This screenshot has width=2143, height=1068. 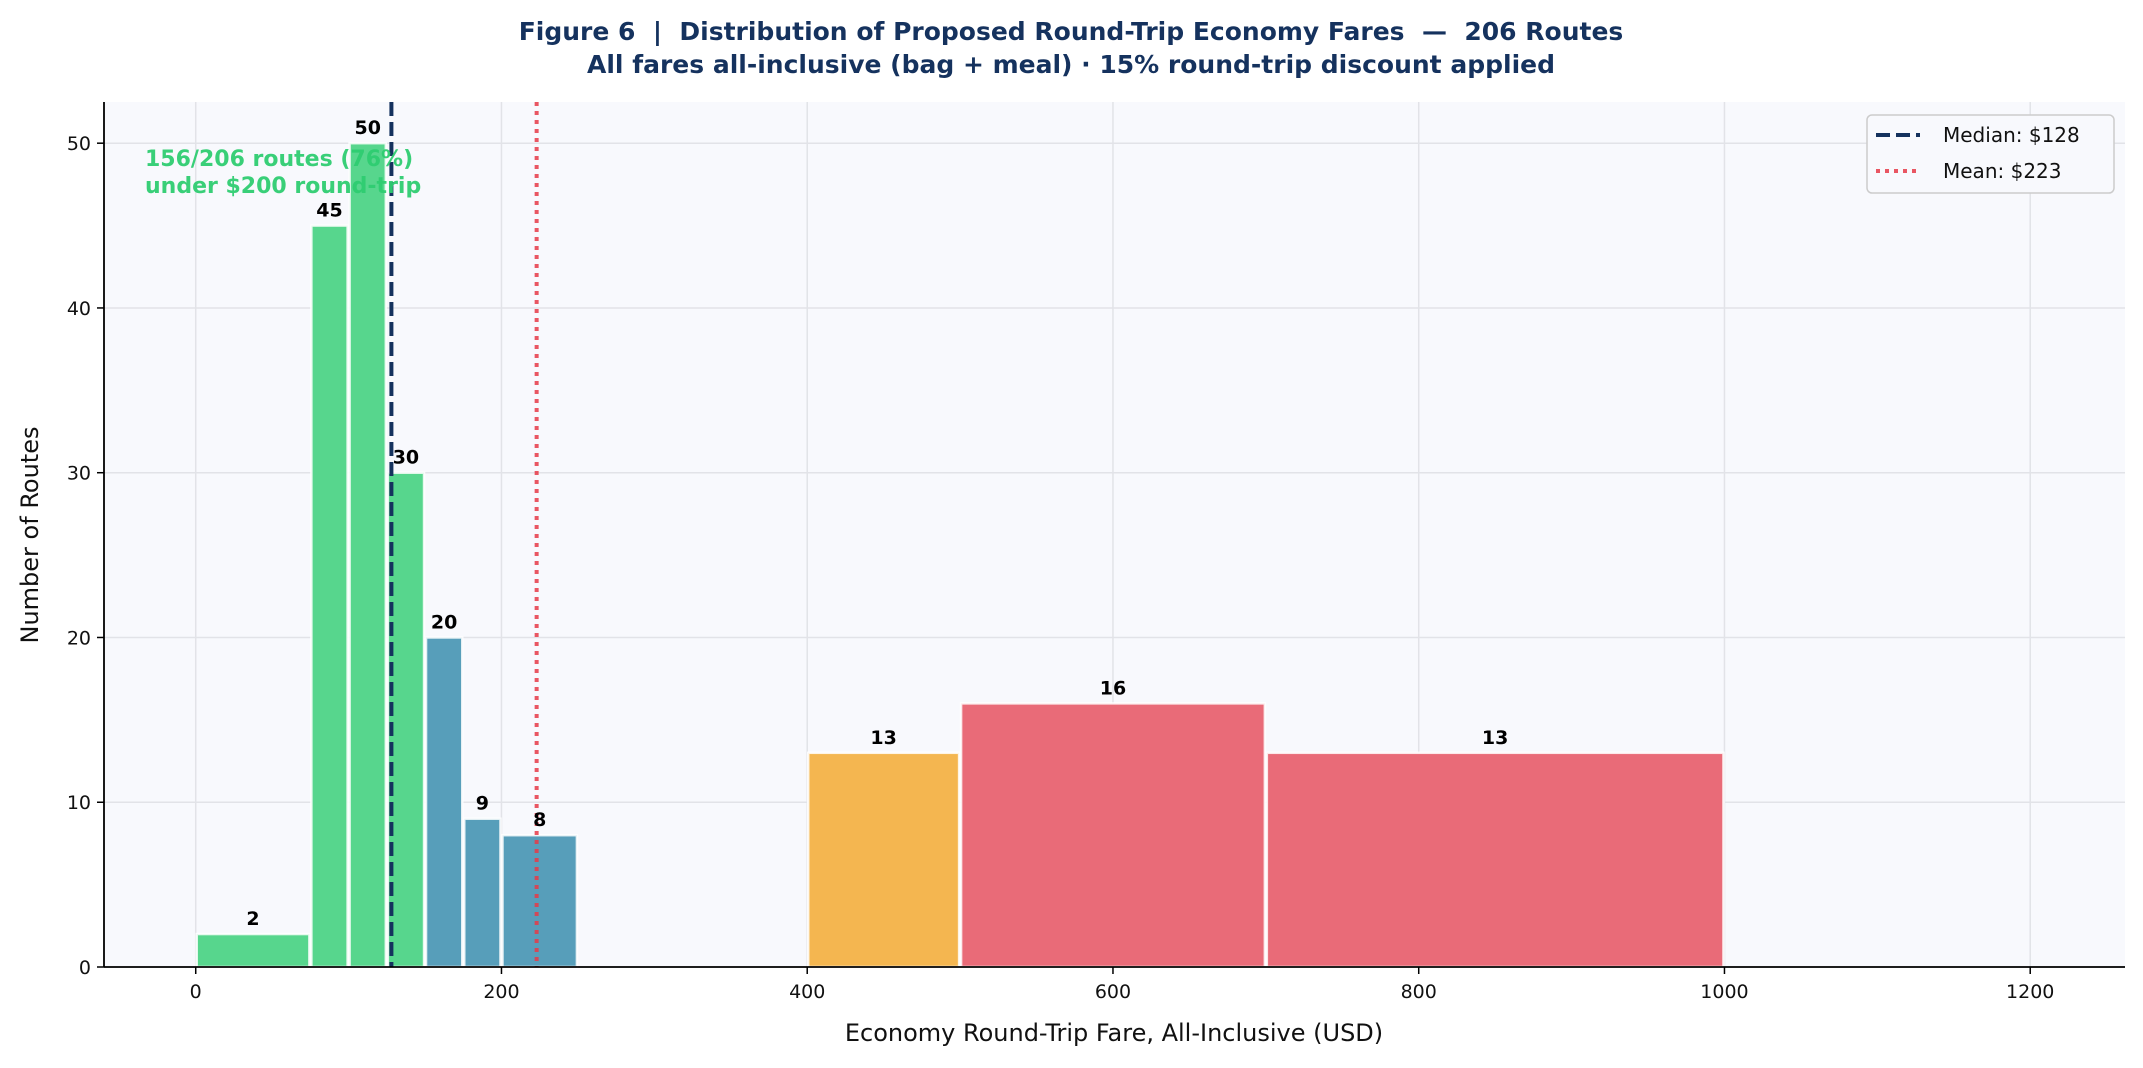 I want to click on x-tick-label: 600, so click(x=1113, y=992).